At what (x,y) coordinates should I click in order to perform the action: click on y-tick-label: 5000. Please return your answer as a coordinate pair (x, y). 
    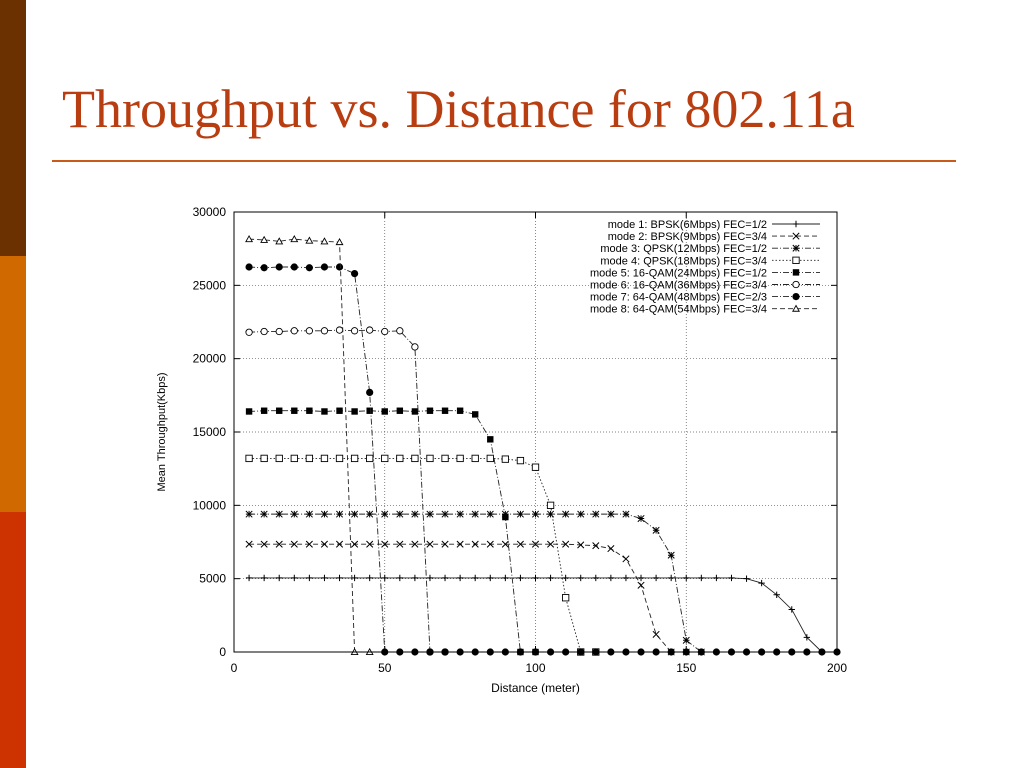
    Looking at the image, I should click on (212, 579).